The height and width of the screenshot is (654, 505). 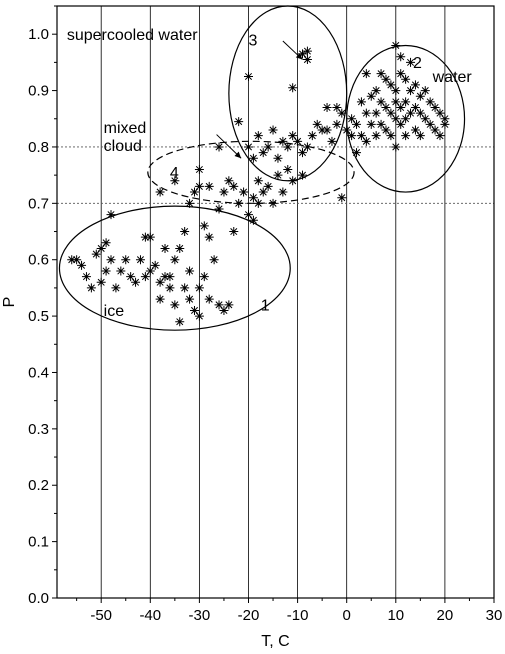 I want to click on threshold-lines, so click(x=275, y=175).